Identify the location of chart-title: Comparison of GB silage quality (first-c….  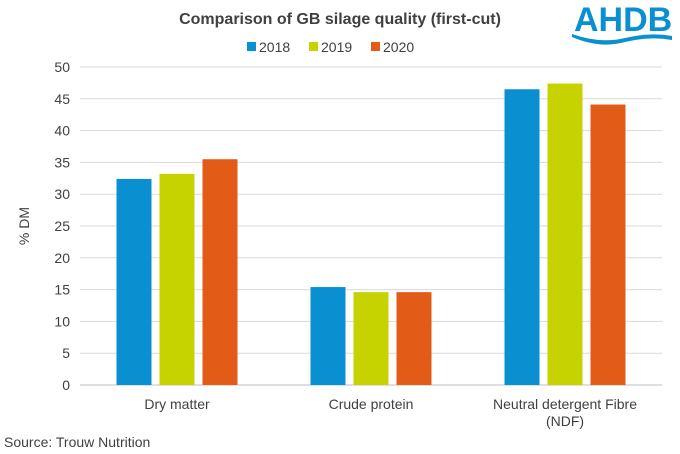
(340, 19).